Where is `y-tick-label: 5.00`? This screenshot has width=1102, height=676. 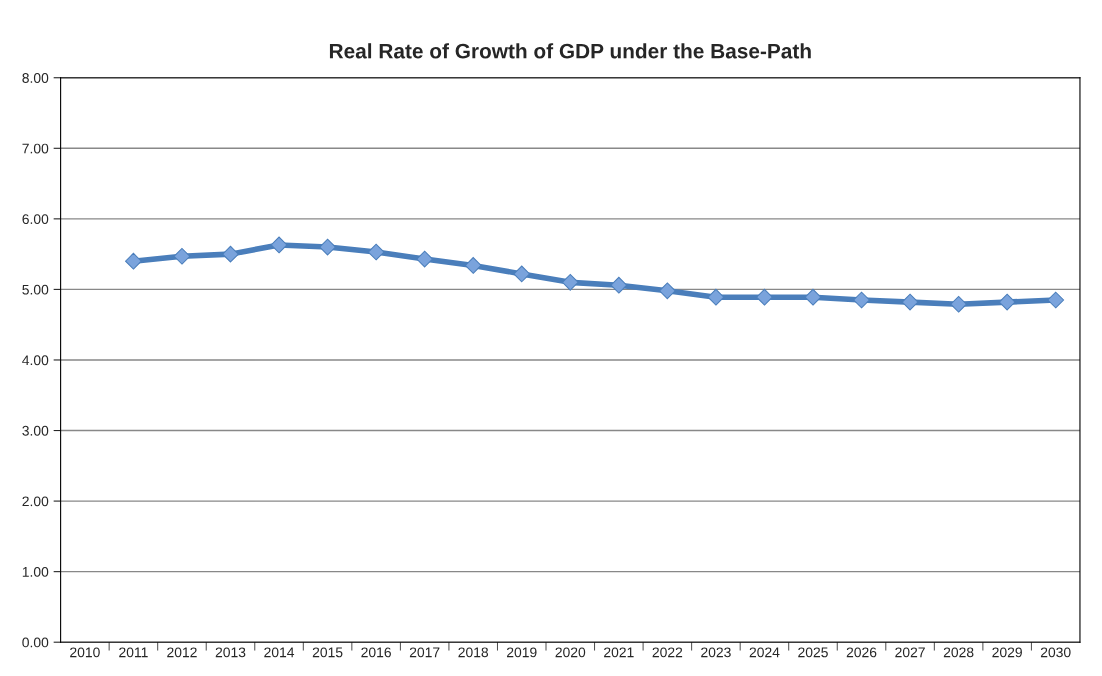
y-tick-label: 5.00 is located at coordinates (35, 289).